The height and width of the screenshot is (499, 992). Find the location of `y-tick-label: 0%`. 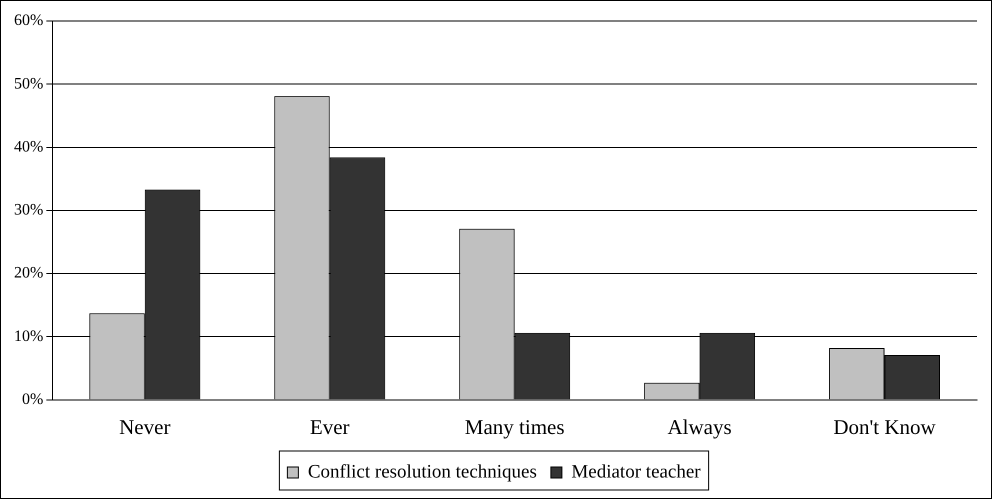

y-tick-label: 0% is located at coordinates (33, 399).